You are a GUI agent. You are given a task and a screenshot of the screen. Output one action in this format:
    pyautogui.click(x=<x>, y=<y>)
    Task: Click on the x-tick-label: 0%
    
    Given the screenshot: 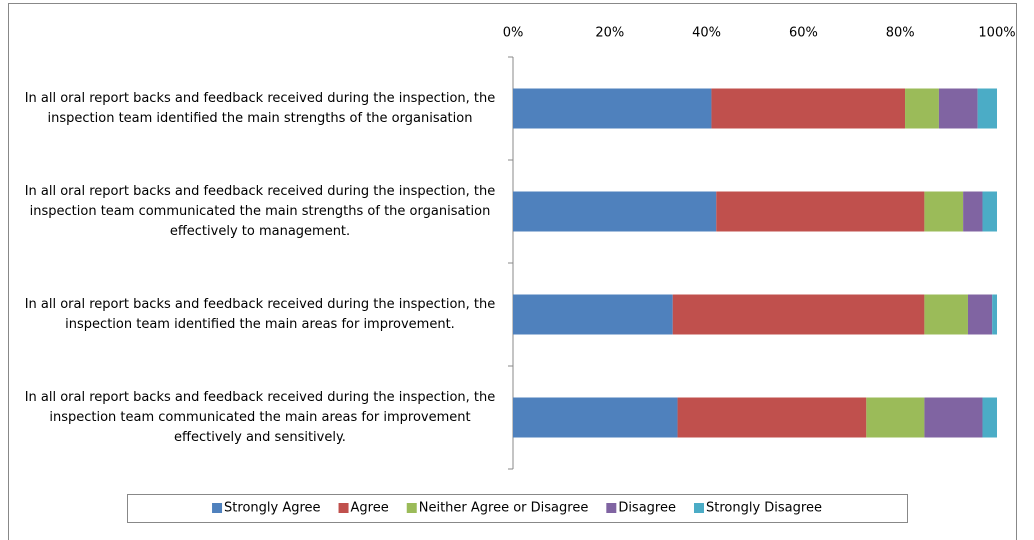 What is the action you would take?
    pyautogui.click(x=513, y=33)
    